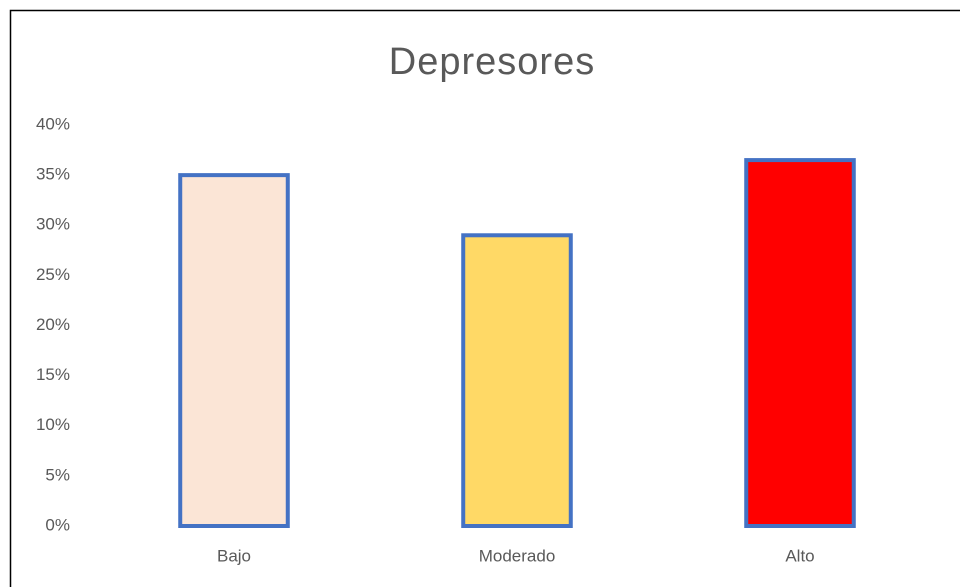 The image size is (960, 587). Describe the element at coordinates (234, 555) in the screenshot. I see `x-tick-label: Bajo` at that location.